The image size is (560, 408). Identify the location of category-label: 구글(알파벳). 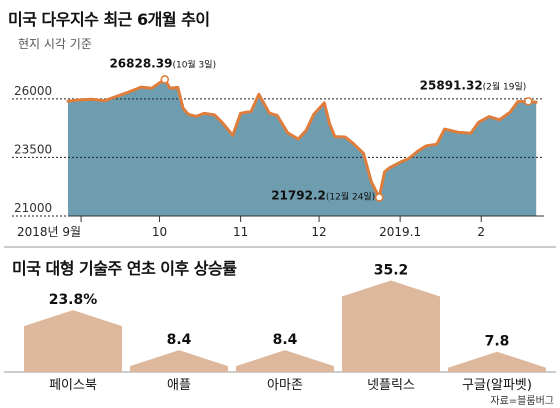
(497, 385).